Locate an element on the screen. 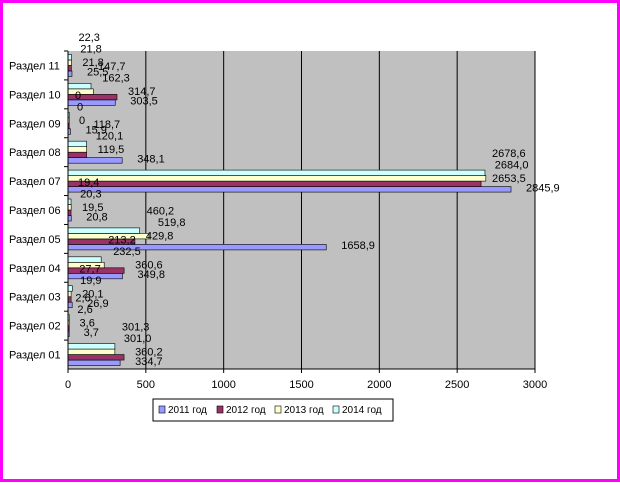 Image resolution: width=620 pixels, height=485 pixels. data-label: 429,8 is located at coordinates (160, 237).